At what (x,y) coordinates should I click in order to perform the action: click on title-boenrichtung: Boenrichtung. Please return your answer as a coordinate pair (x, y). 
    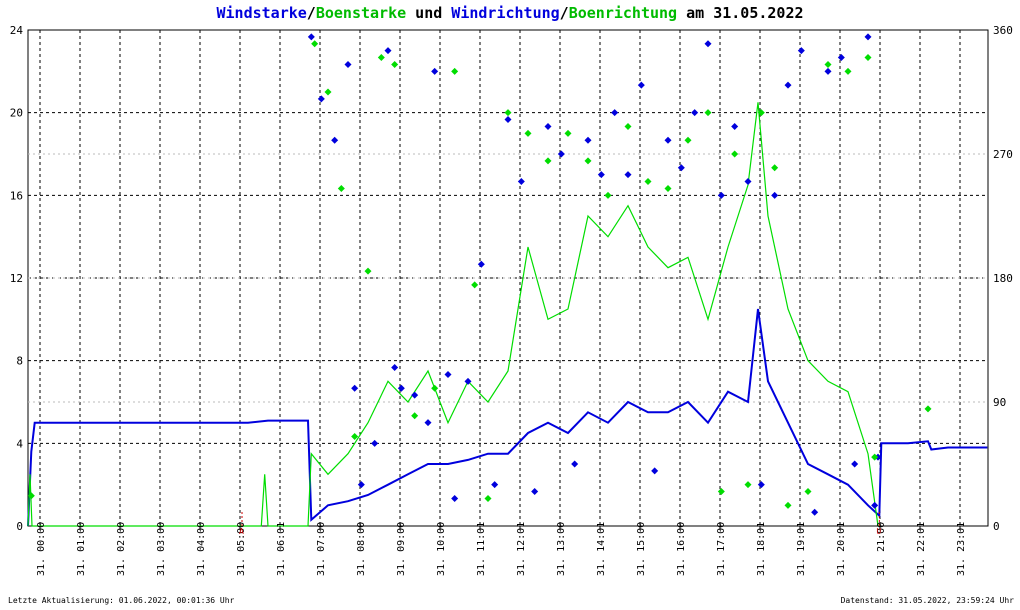
    Looking at the image, I should click on (623, 13).